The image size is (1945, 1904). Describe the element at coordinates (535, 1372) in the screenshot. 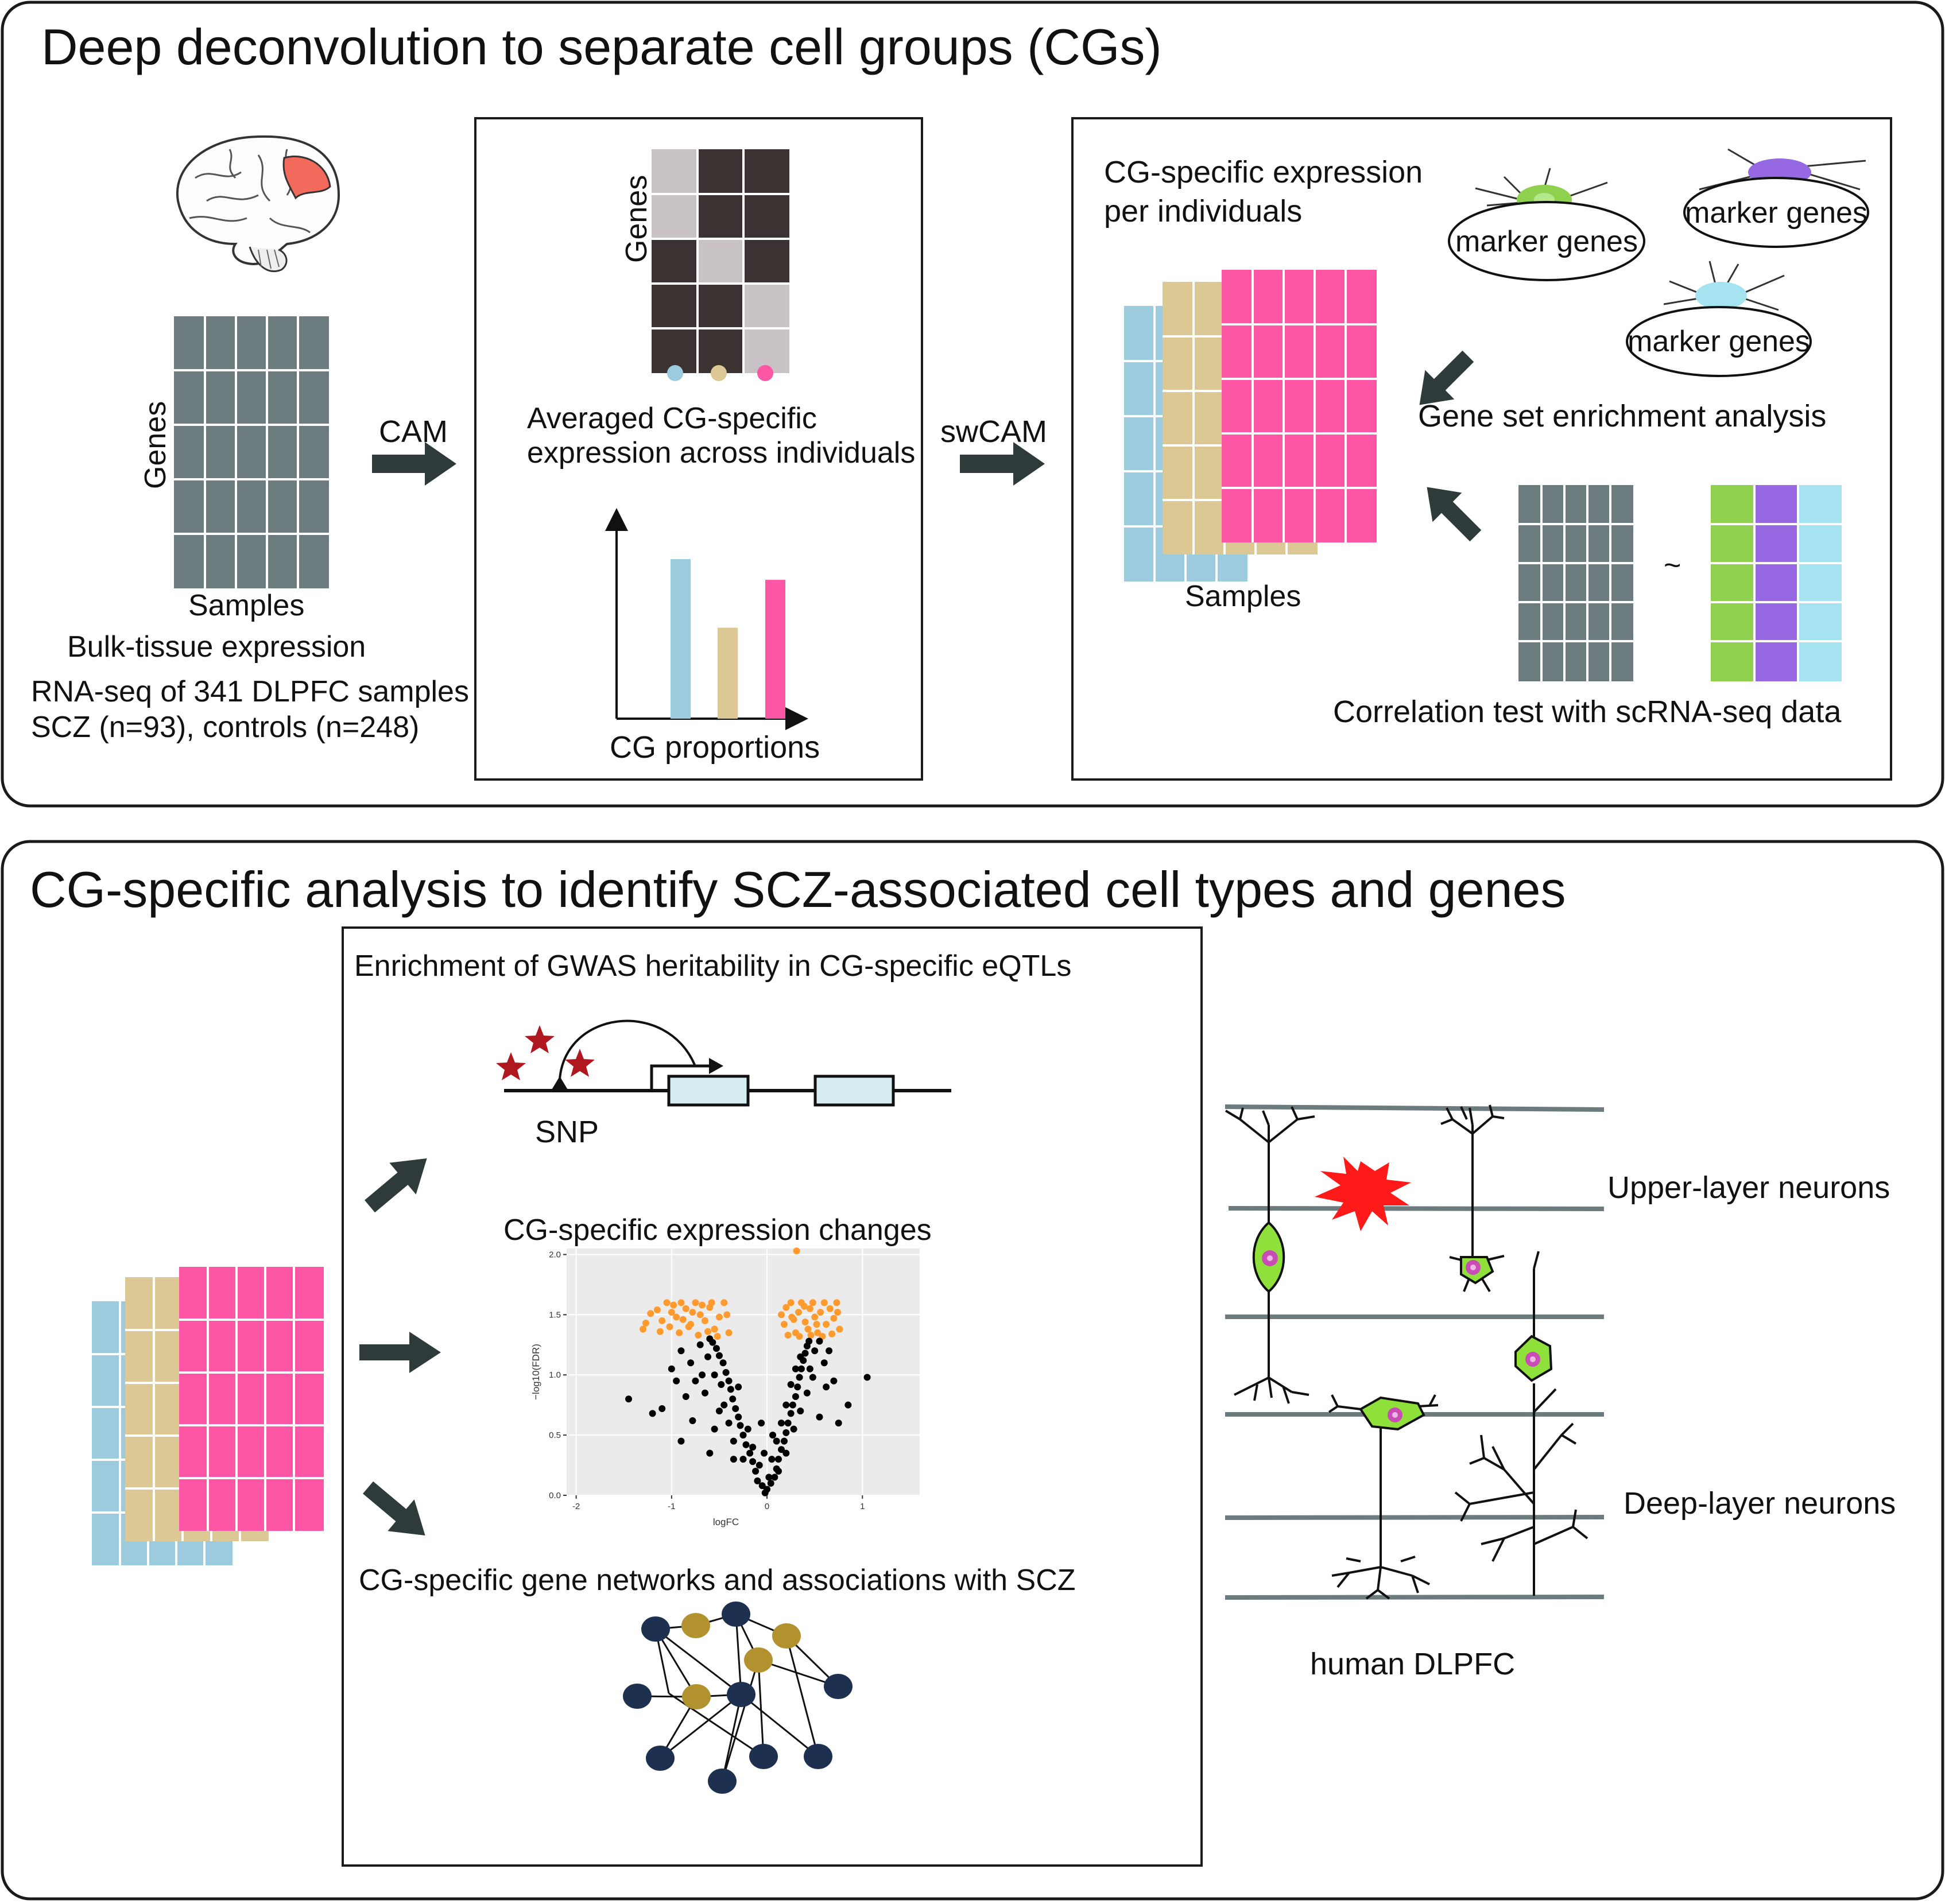

I see `volcano-y-axis-title: −log10(FDR)` at that location.